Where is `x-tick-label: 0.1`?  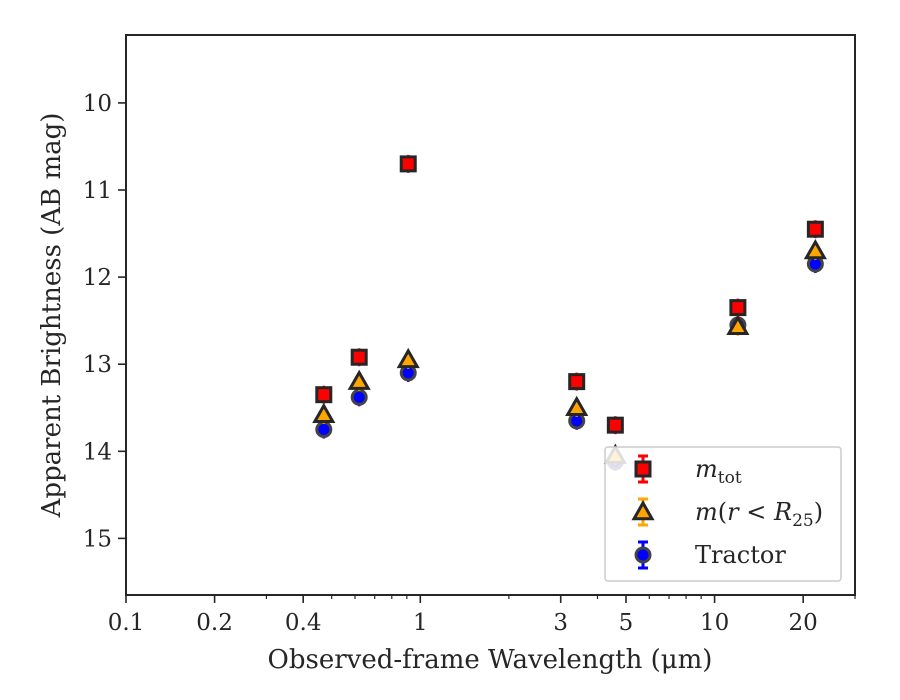
x-tick-label: 0.1 is located at coordinates (126, 623).